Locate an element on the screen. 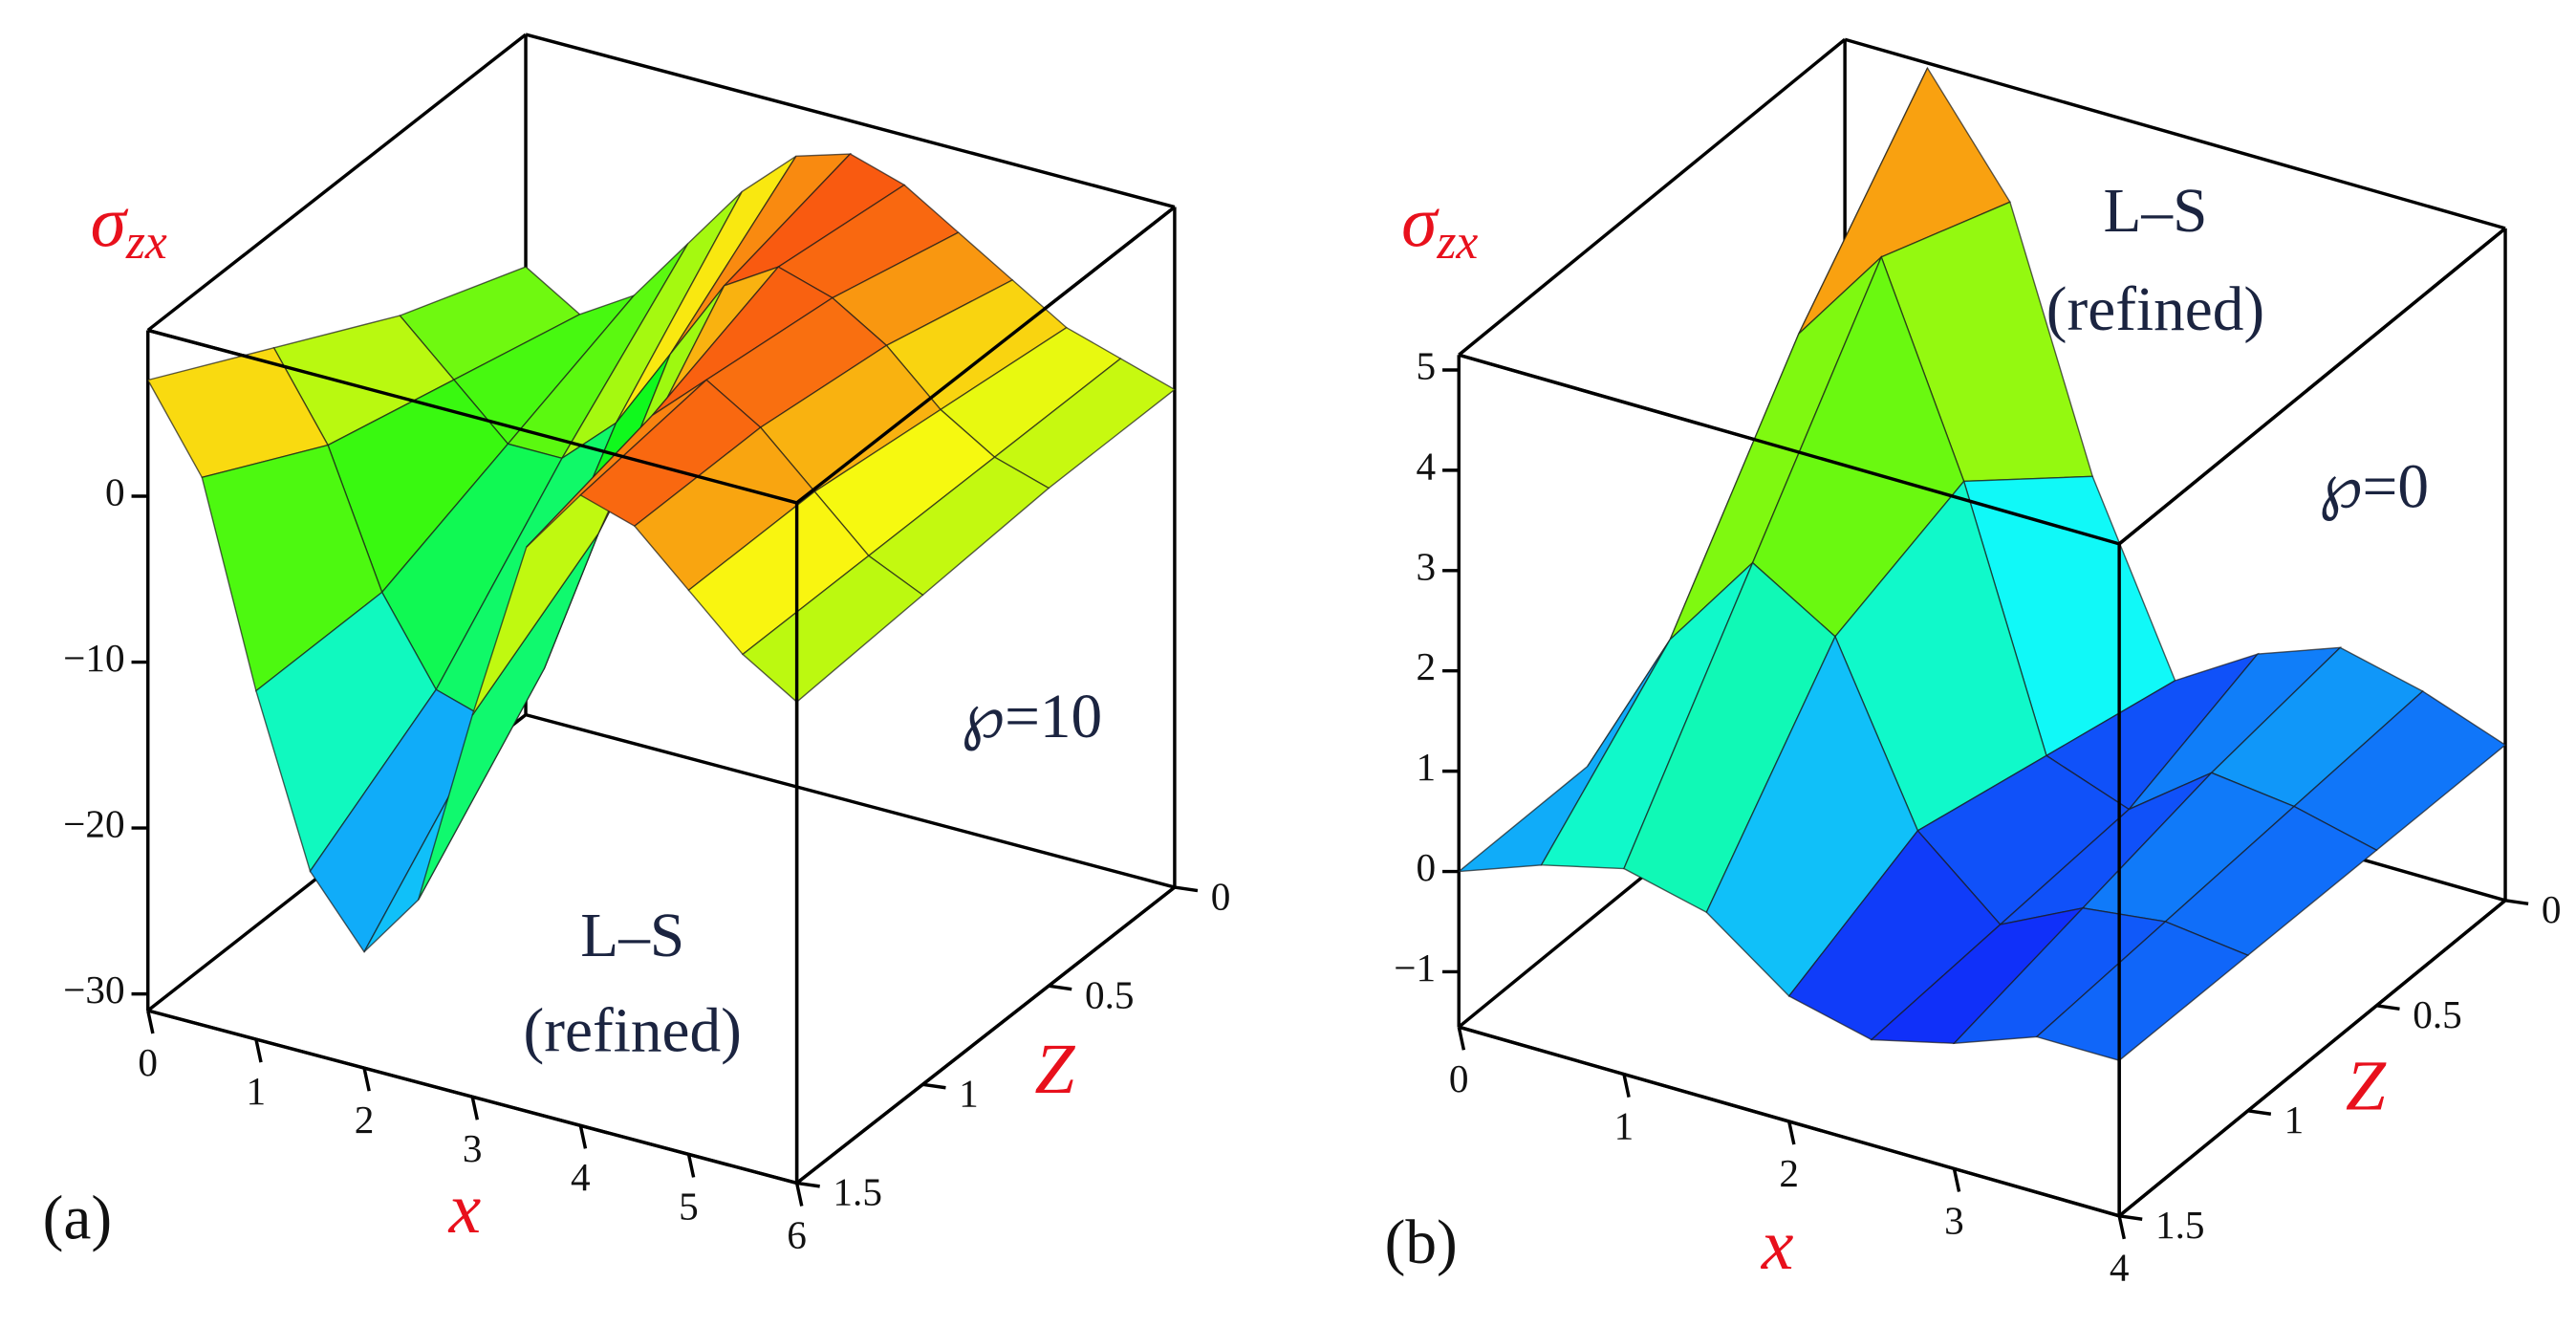  y-tick-label: −1 is located at coordinates (1415, 968).